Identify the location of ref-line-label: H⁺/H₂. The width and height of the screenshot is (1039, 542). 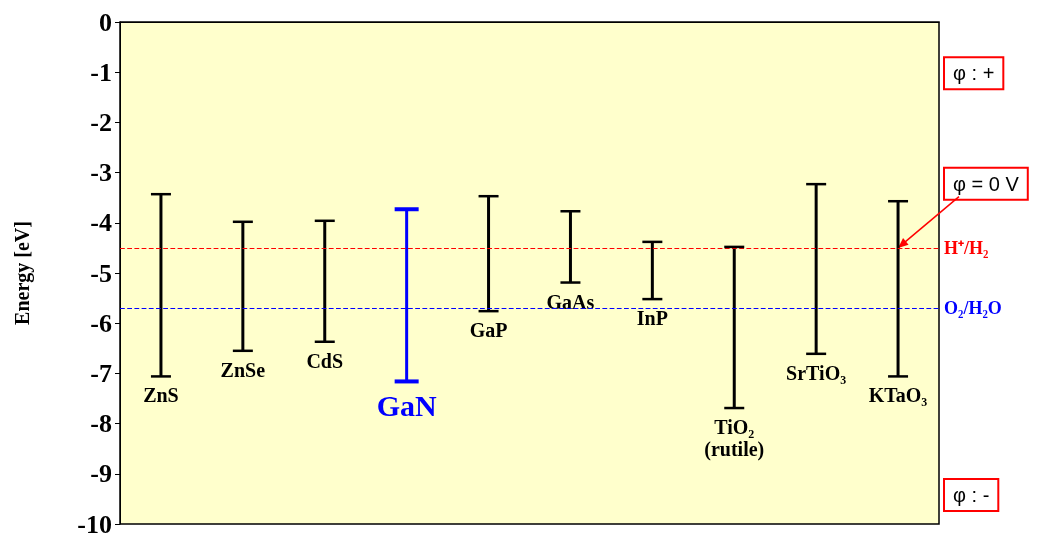
(966, 247).